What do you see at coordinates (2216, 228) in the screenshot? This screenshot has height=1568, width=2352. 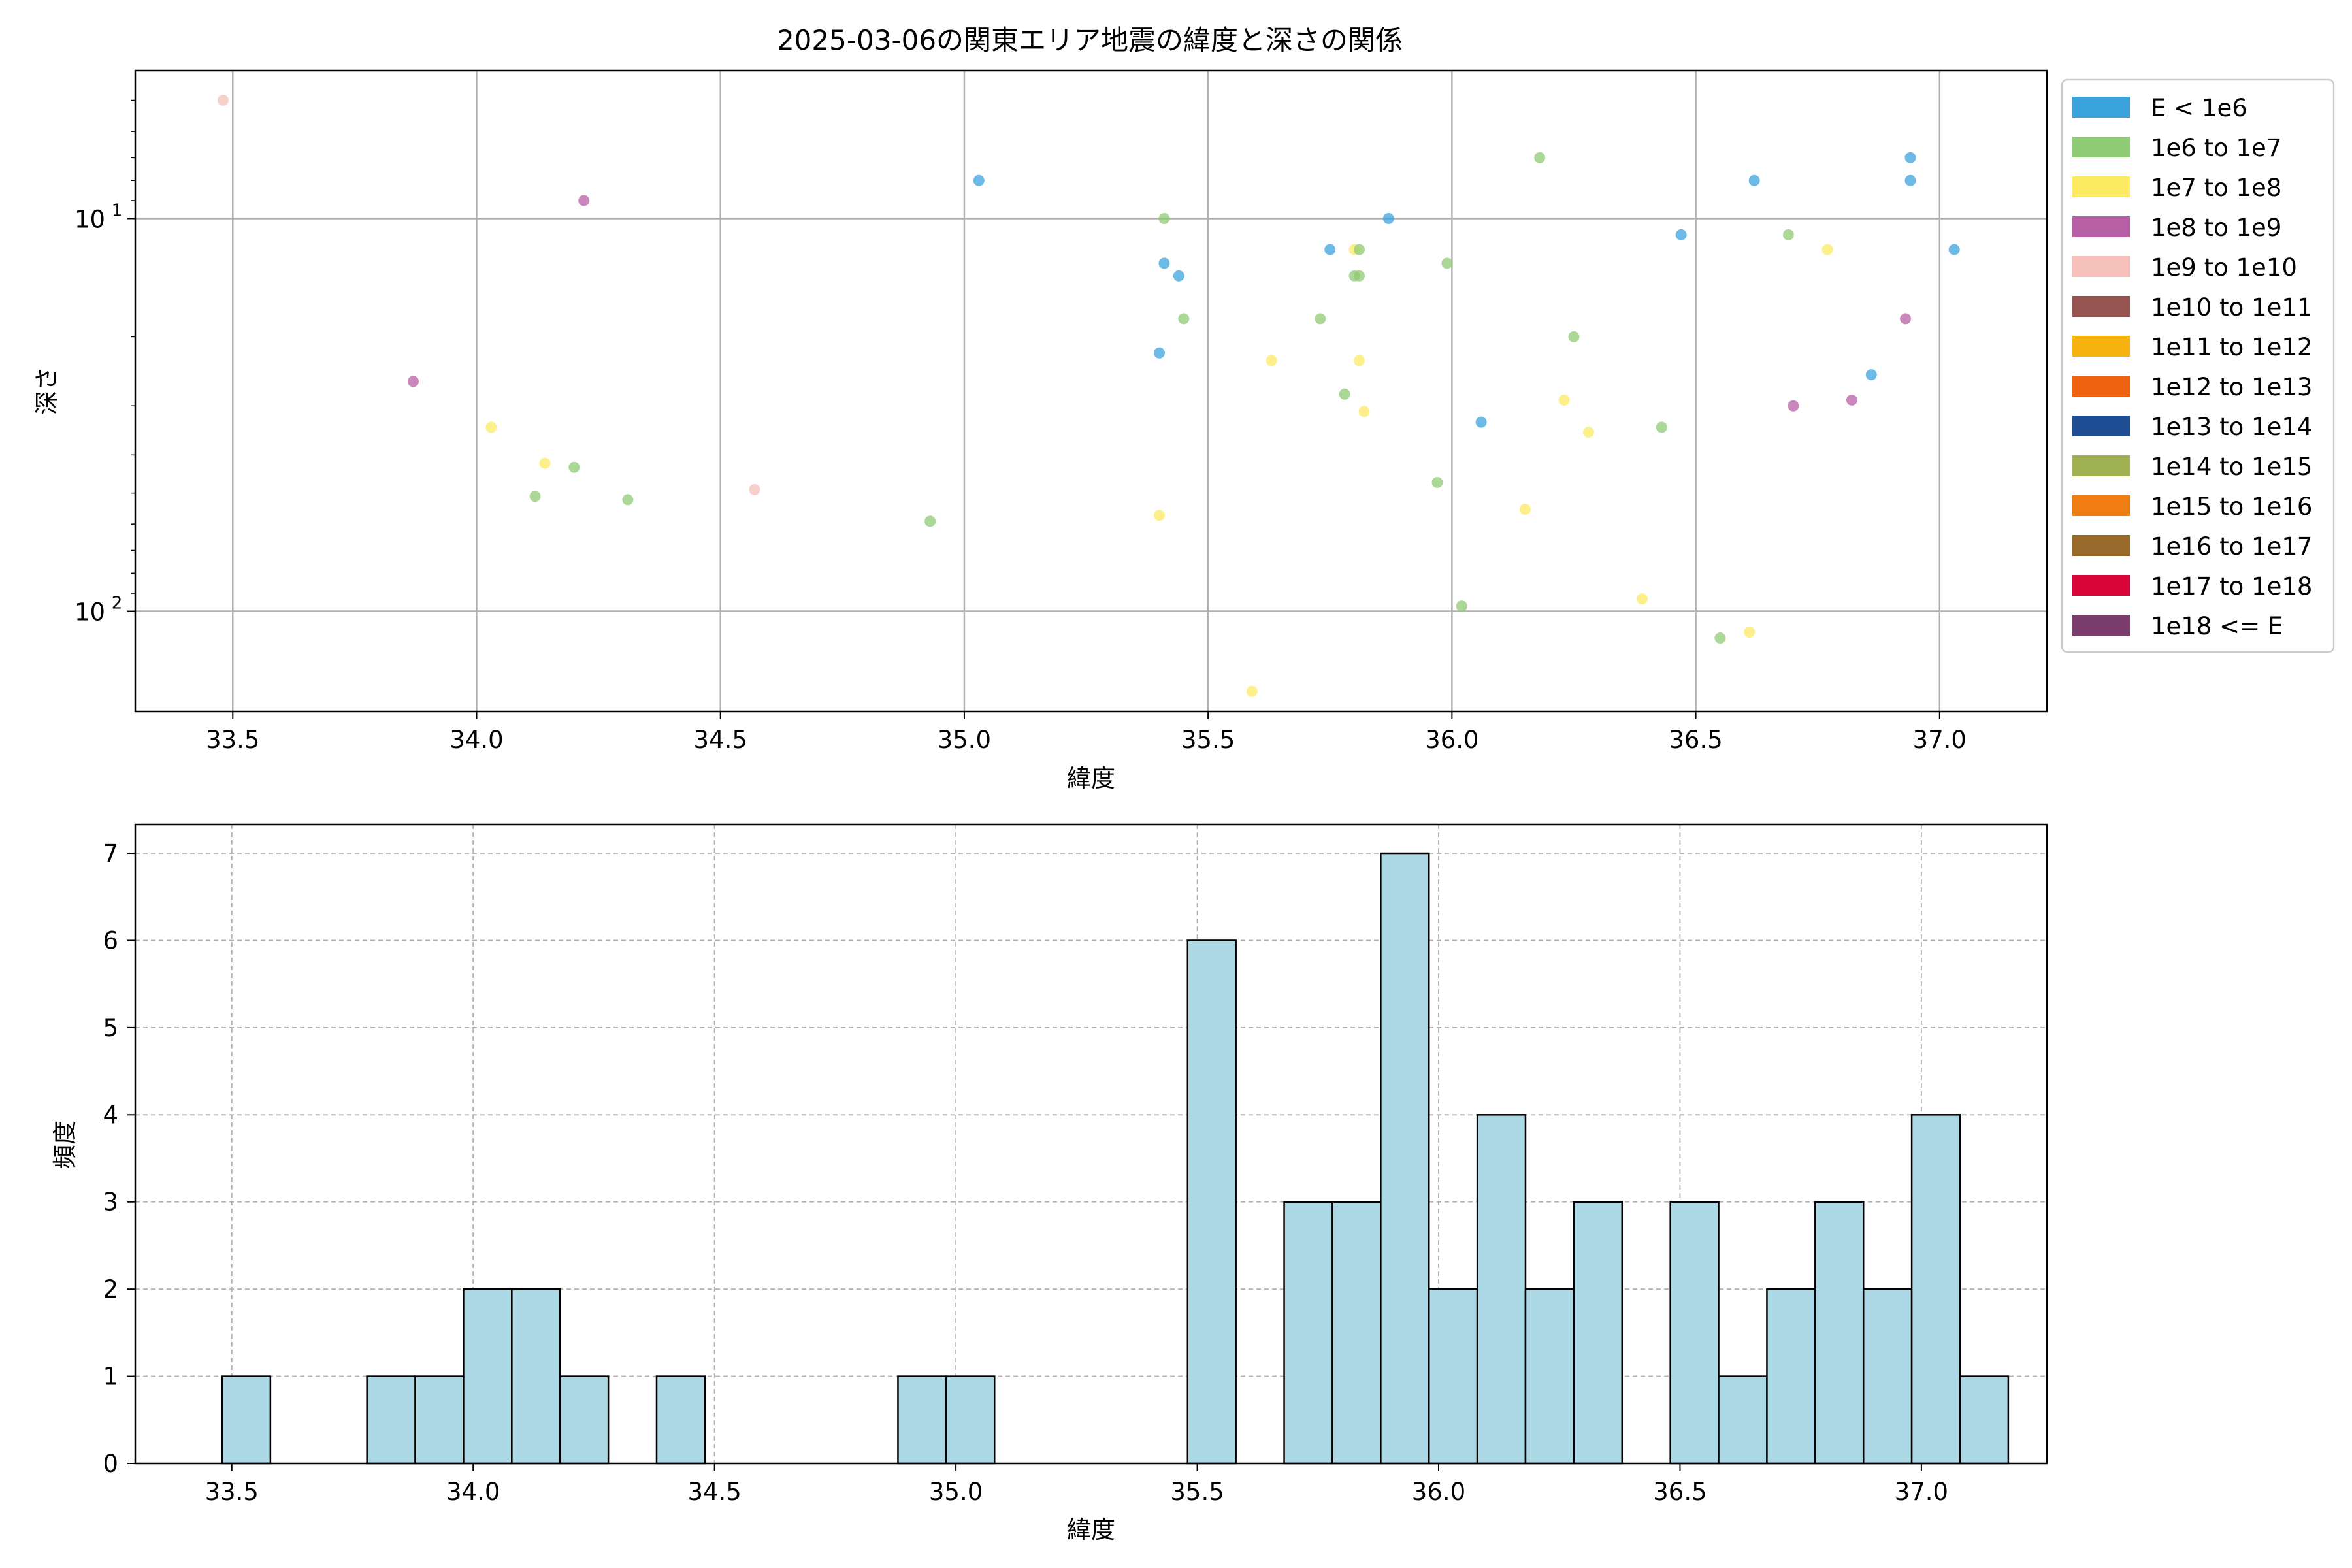 I see `legend-label: 1e8 to 1e9` at bounding box center [2216, 228].